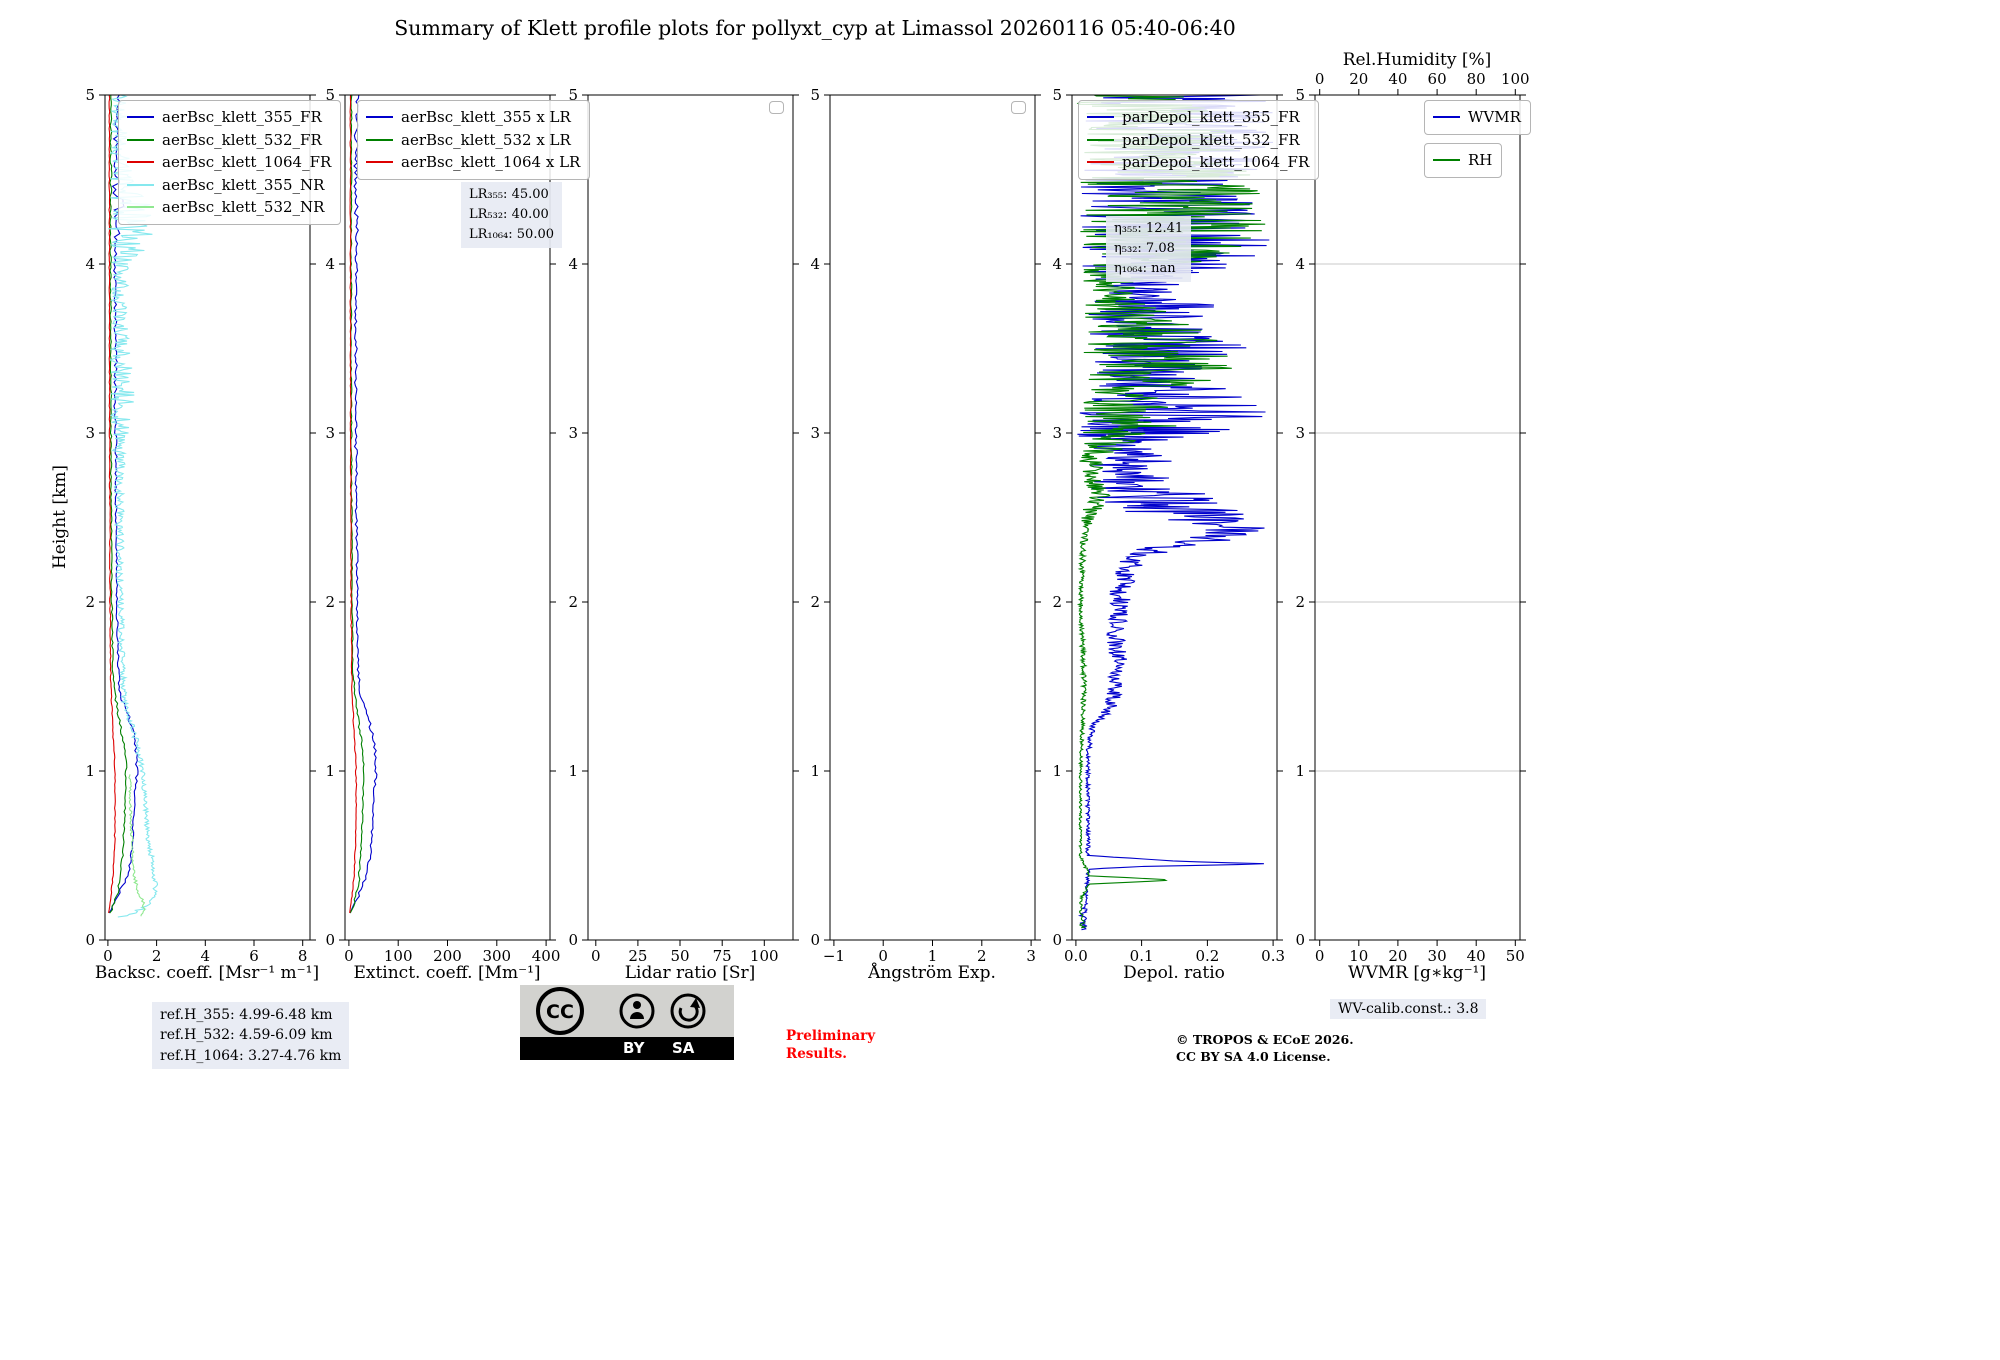 This screenshot has height=1360, width=2000. I want to click on cc-badge-icons: CC, so click(621, 1011).